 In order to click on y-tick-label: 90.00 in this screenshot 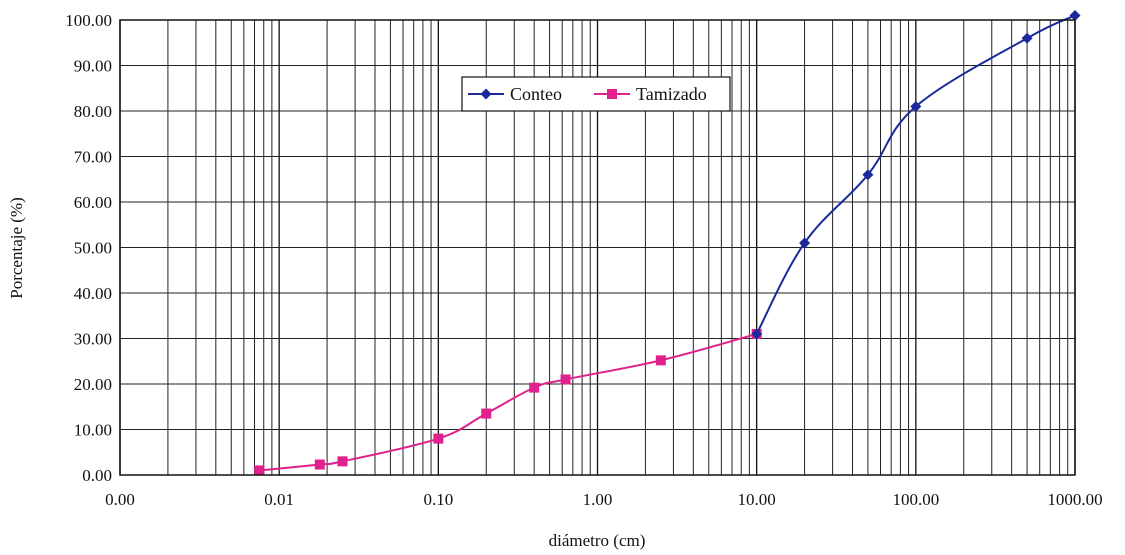, I will do `click(93, 66)`.